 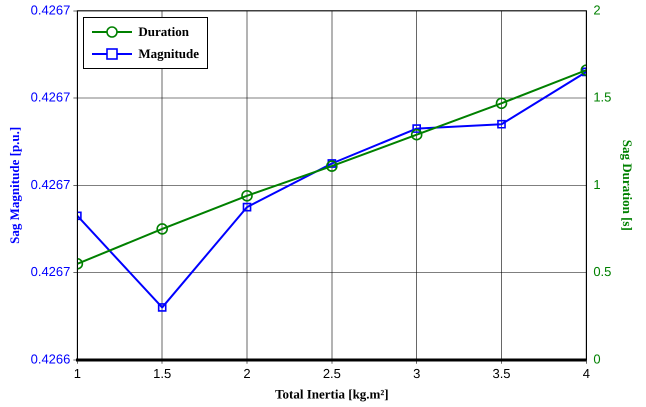 I want to click on y2-tick-label: 0, so click(x=597, y=358).